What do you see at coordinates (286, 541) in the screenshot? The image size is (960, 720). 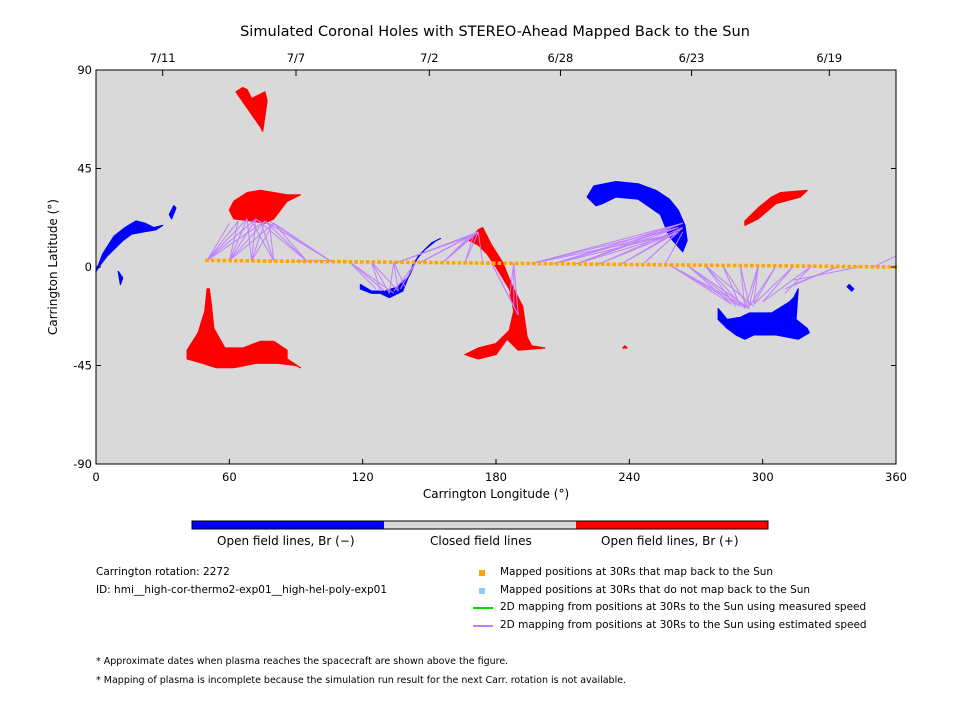 I see `colorbar-label-negative: Open field lines, Br (−)` at bounding box center [286, 541].